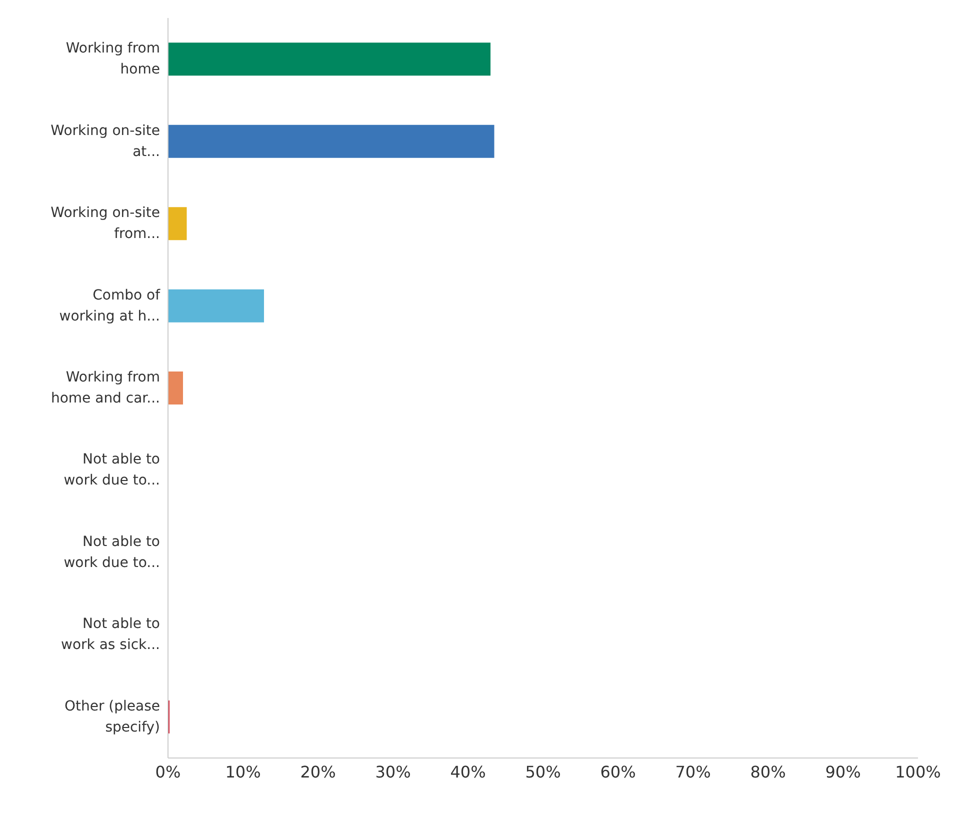 The image size is (965, 814). I want to click on y-tick-label: Other (please specify), so click(112, 717).